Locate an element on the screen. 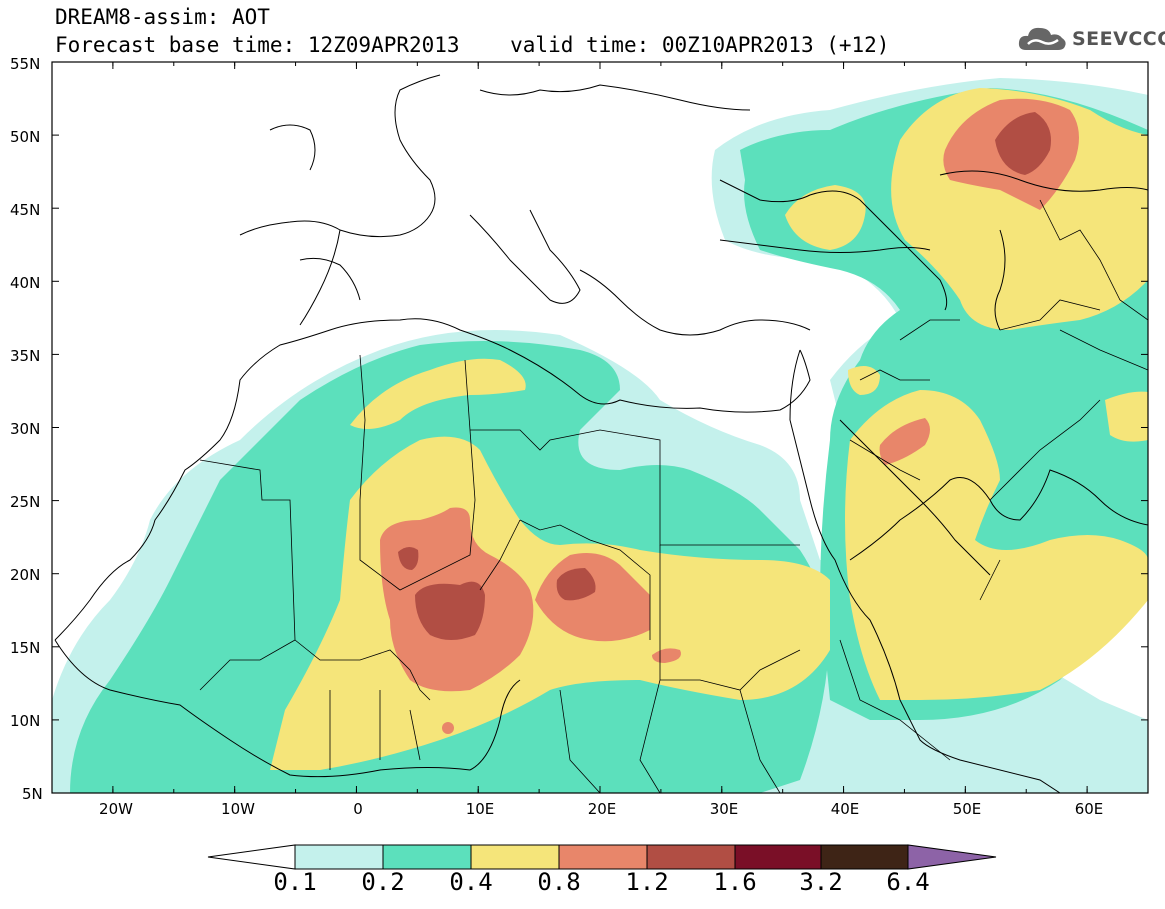 The height and width of the screenshot is (909, 1165). lat-label: 45N is located at coordinates (25, 210).